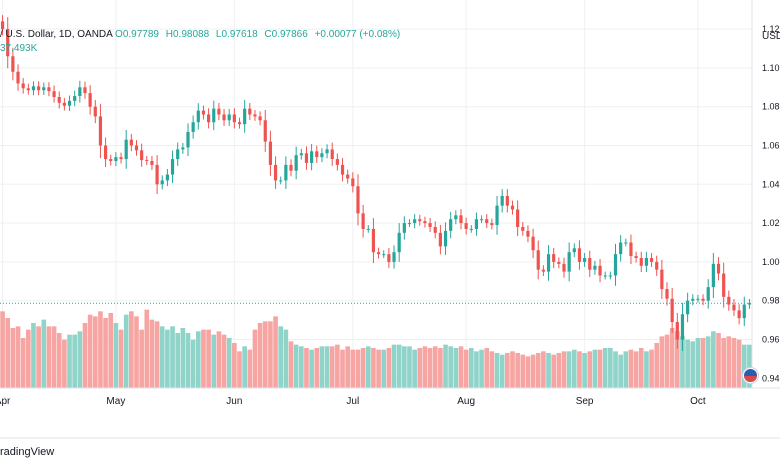 The image size is (780, 470). Describe the element at coordinates (27, 452) in the screenshot. I see `brand-footer: radingView` at that location.